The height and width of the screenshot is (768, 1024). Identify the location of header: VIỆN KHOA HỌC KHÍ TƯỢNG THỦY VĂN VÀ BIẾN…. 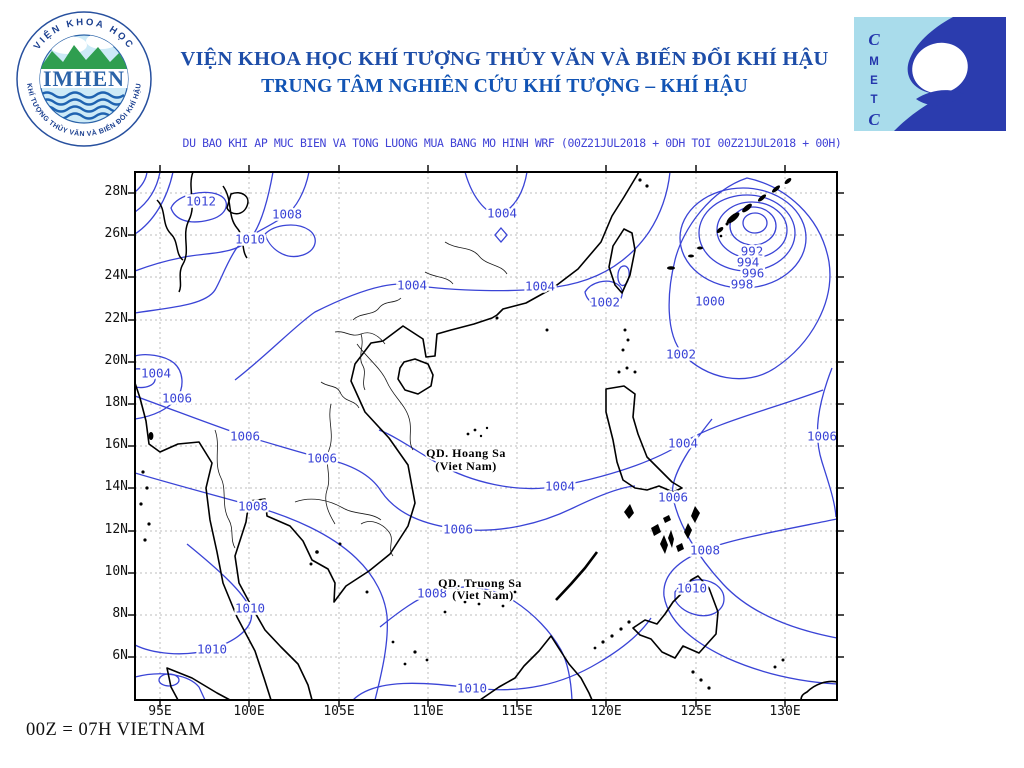
(504, 73).